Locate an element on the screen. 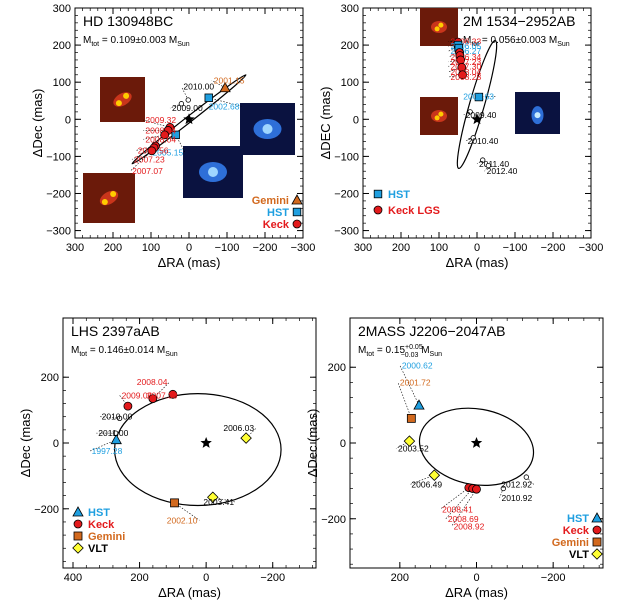 This screenshot has width=639, height=604. epoch-label: 2002.68 is located at coordinates (224, 106).